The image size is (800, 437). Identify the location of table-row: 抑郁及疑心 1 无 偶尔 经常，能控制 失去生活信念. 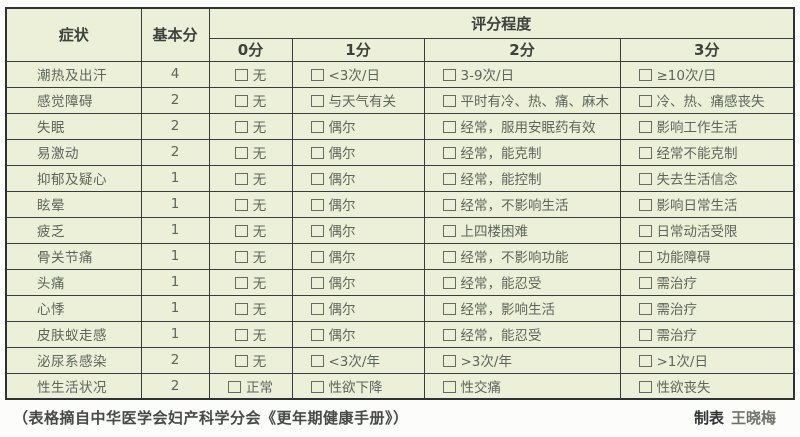
(400, 178).